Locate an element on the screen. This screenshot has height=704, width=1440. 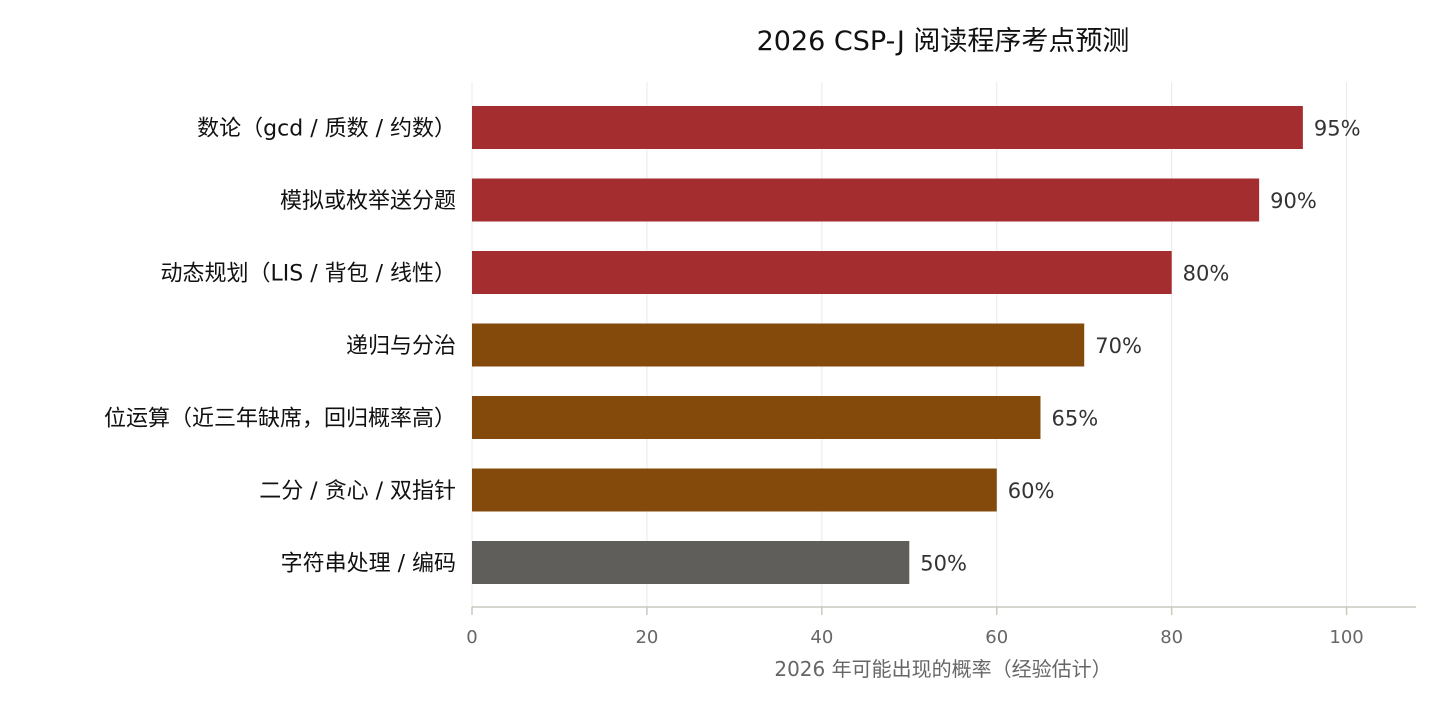
x-tick-label: 80 is located at coordinates (1171, 637).